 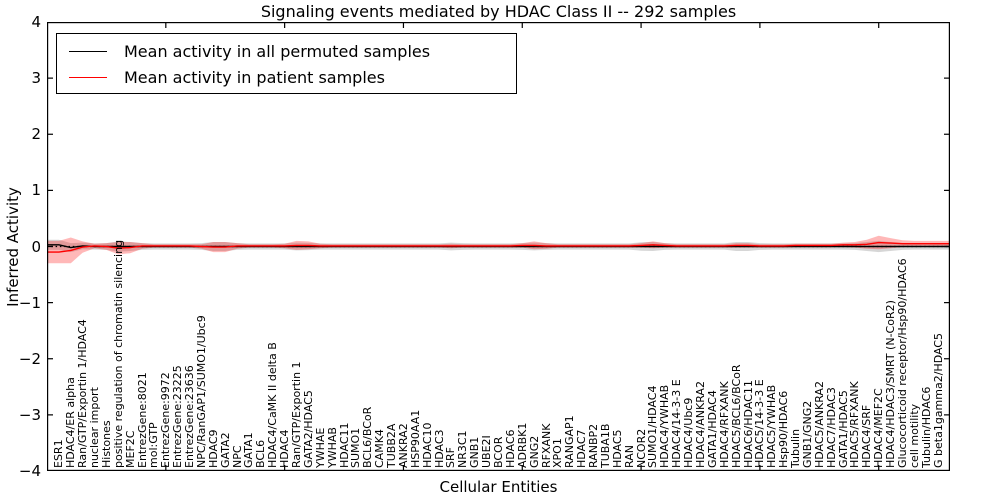 What do you see at coordinates (36, 246) in the screenshot?
I see `y-tick-label: 0` at bounding box center [36, 246].